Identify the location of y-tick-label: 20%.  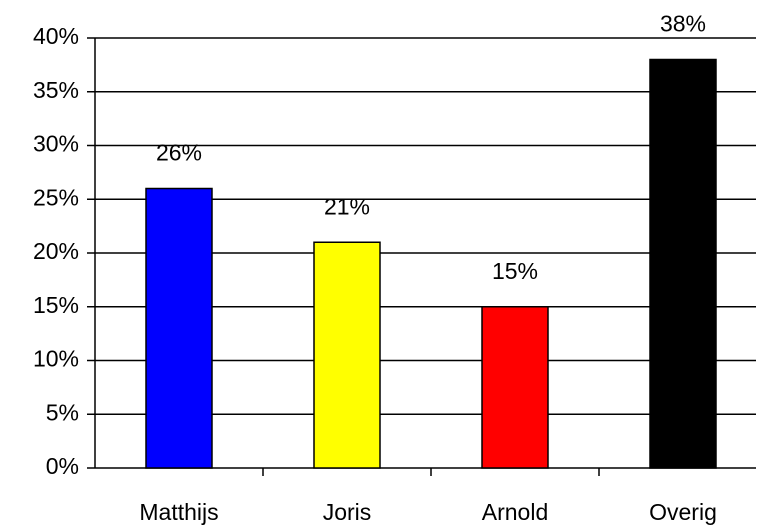
(56, 251).